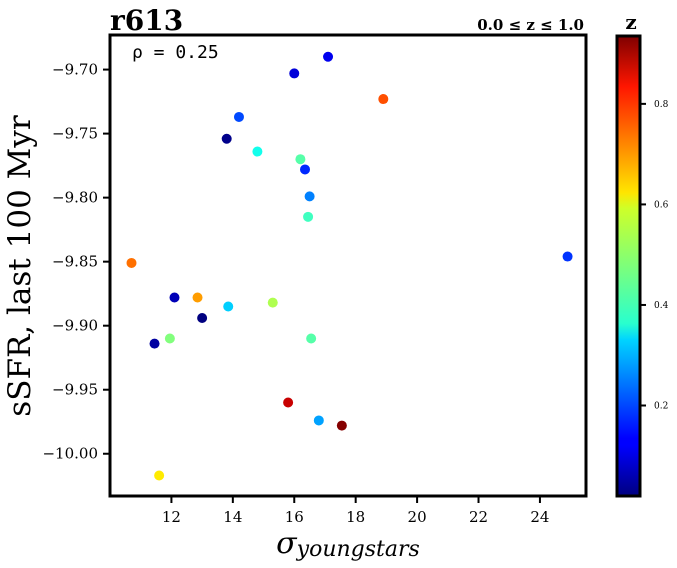 The width and height of the screenshot is (677, 568). I want to click on x-axis-label: σyoungstars, so click(348, 544).